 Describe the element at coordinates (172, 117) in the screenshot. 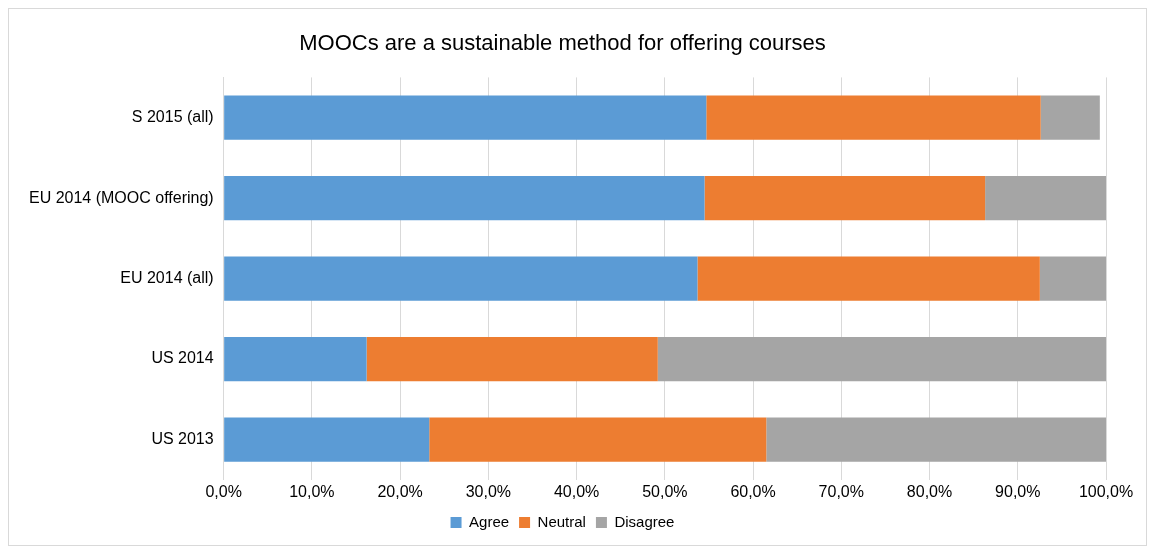

I see `y-tick-label: S 2015 (all)` at that location.